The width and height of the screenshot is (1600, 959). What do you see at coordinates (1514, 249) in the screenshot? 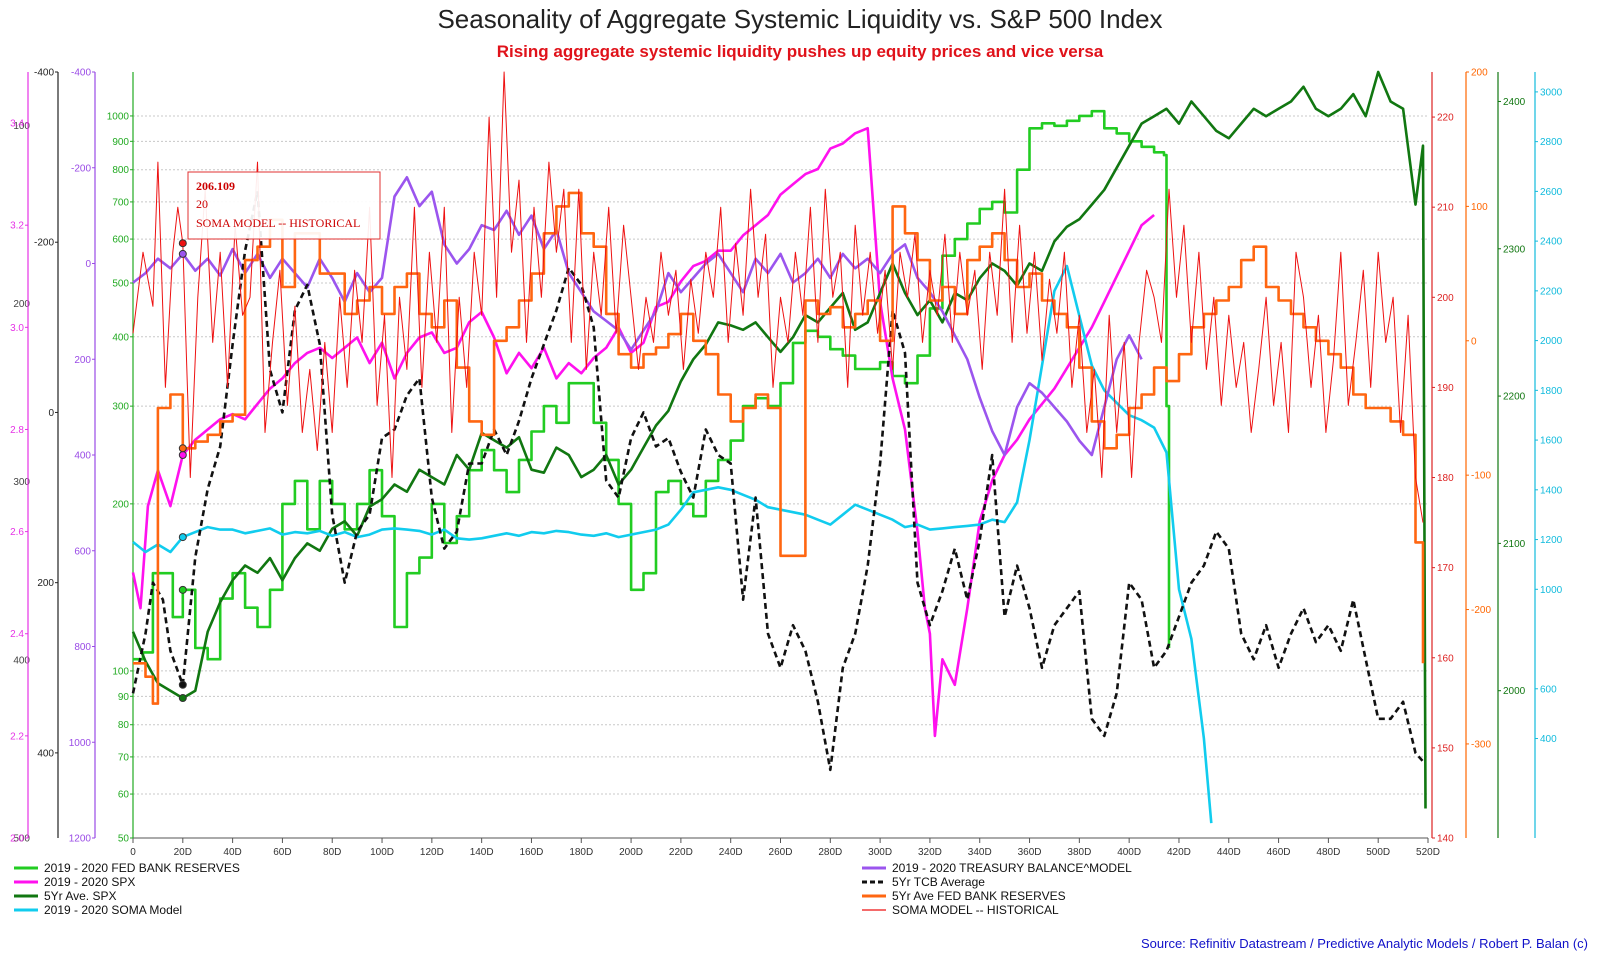
I see `y-tick-label: 2300` at bounding box center [1514, 249].